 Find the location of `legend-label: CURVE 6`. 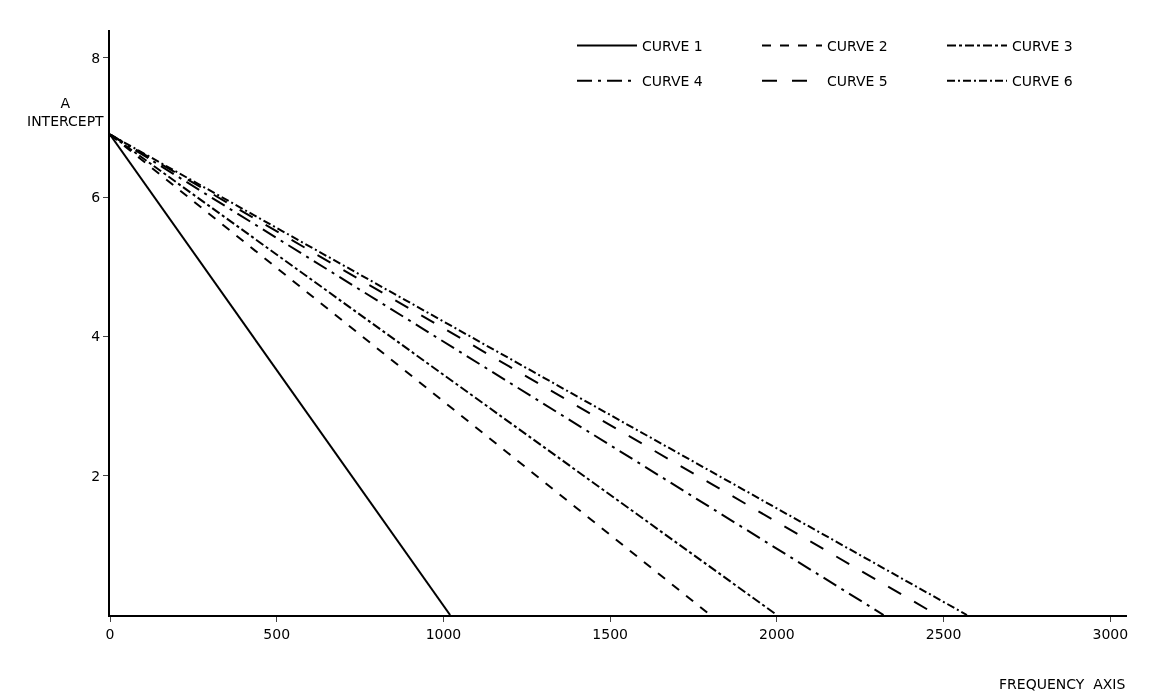

legend-label: CURVE 6 is located at coordinates (1042, 81).